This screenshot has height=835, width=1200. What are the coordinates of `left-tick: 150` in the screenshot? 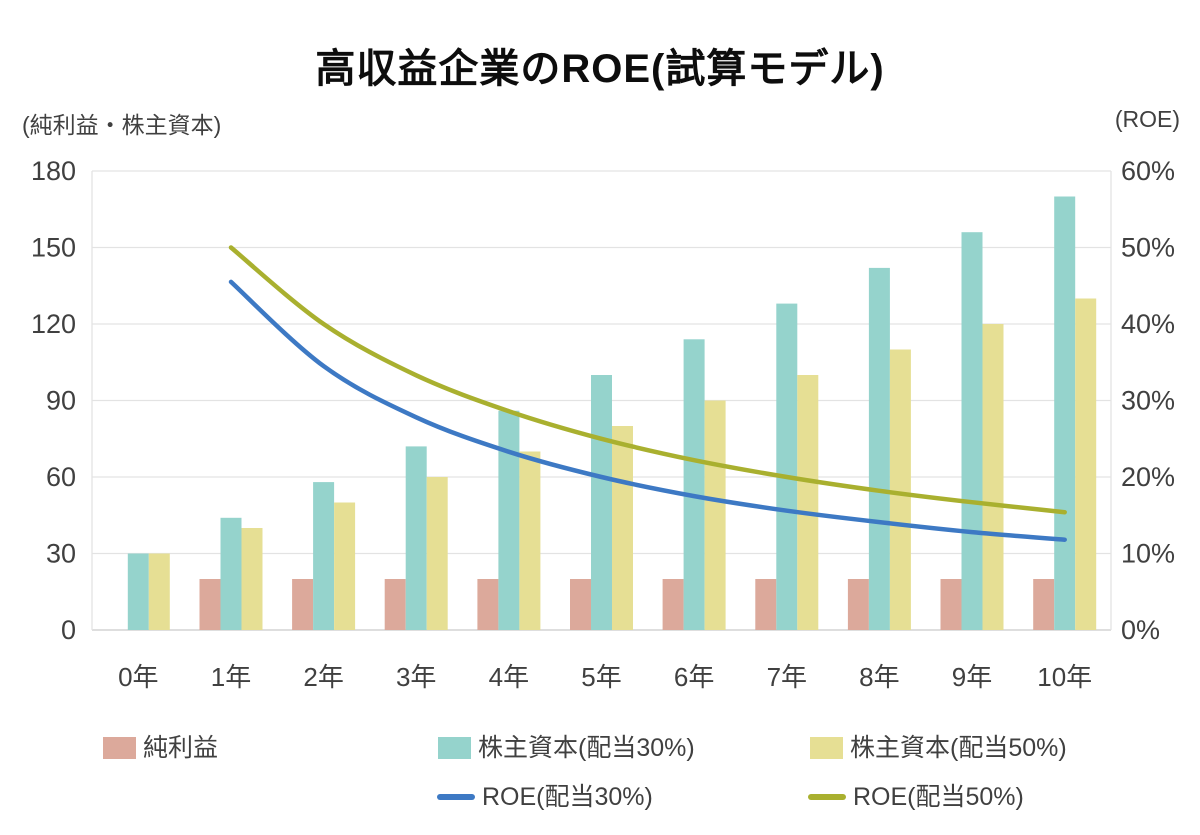 It's located at (53, 248).